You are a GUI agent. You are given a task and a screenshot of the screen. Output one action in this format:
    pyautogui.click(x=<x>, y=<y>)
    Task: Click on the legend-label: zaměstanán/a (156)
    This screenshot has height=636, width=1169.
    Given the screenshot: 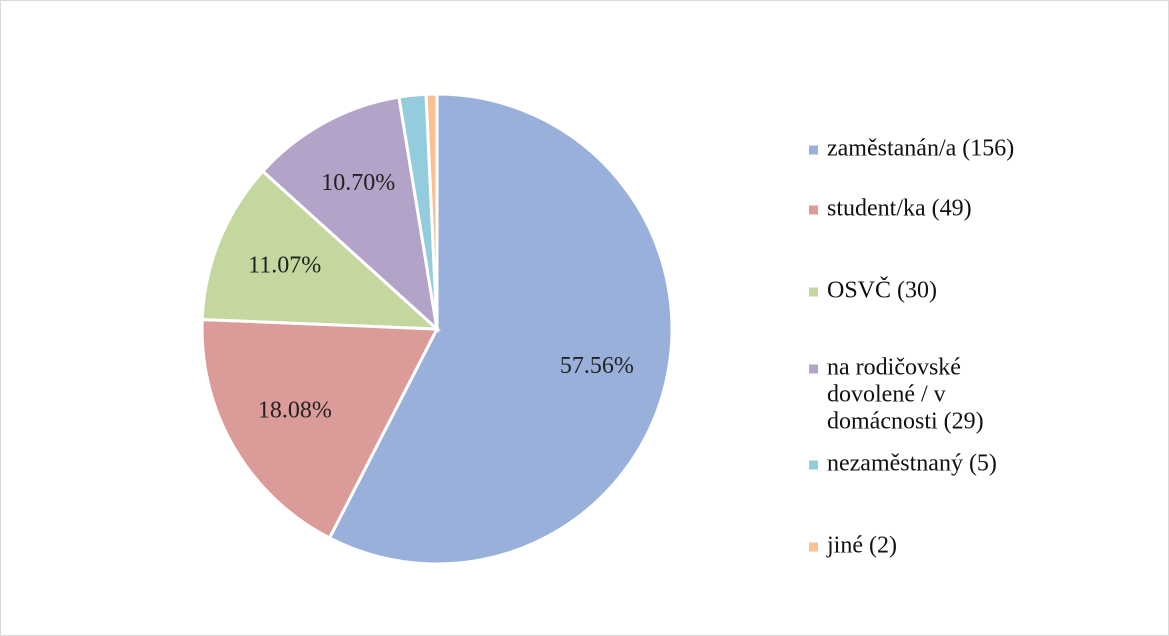 What is the action you would take?
    pyautogui.click(x=921, y=148)
    